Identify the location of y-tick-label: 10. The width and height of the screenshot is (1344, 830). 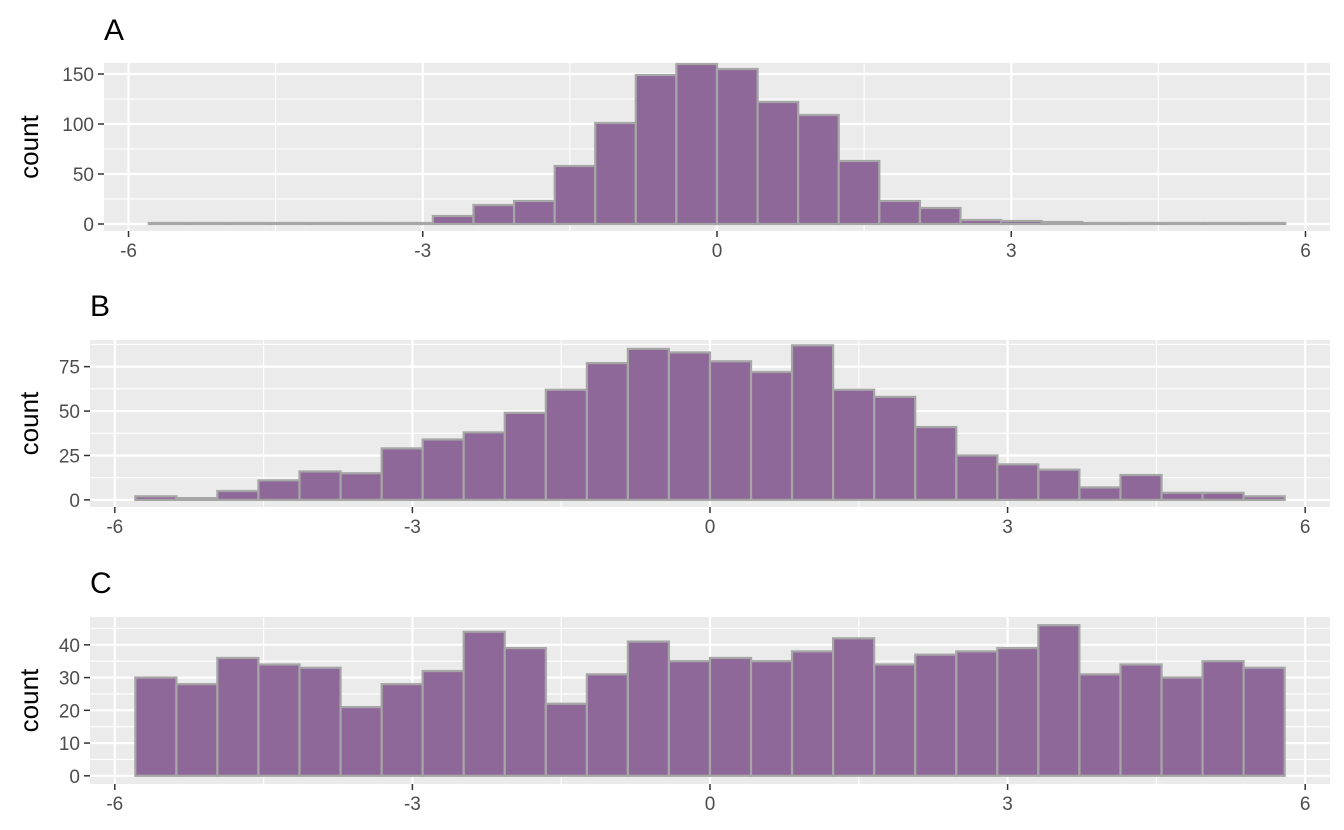
(69, 744).